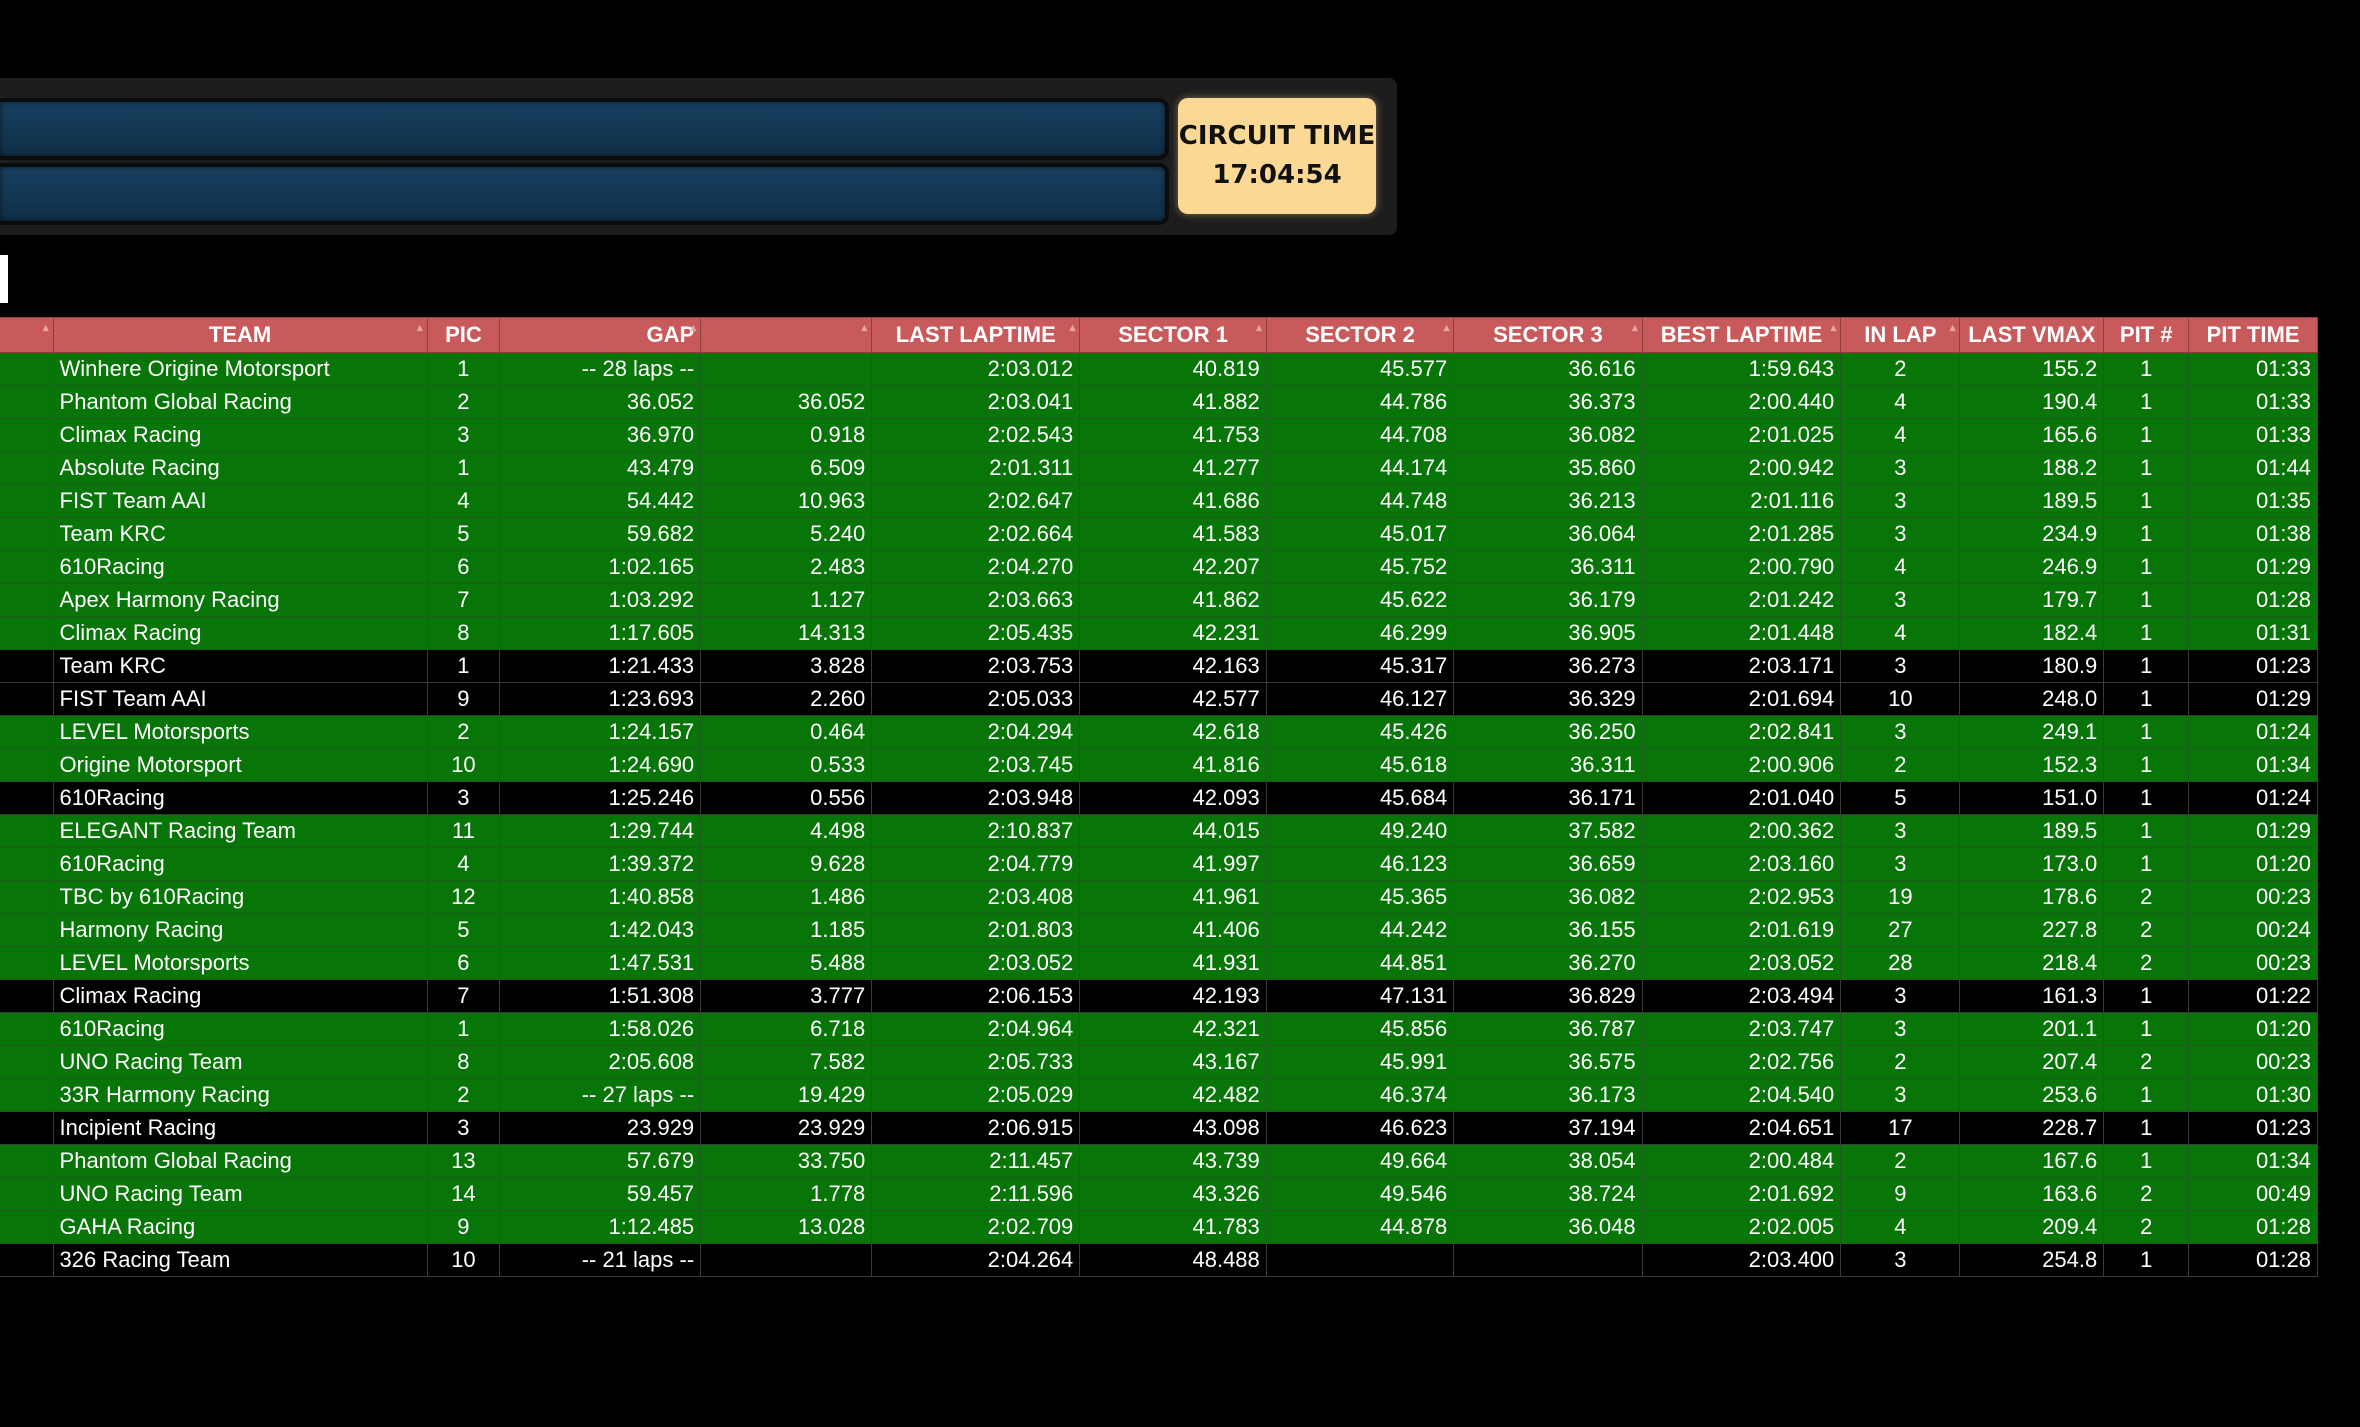  I want to click on column-header-interval: ▴, so click(786, 335).